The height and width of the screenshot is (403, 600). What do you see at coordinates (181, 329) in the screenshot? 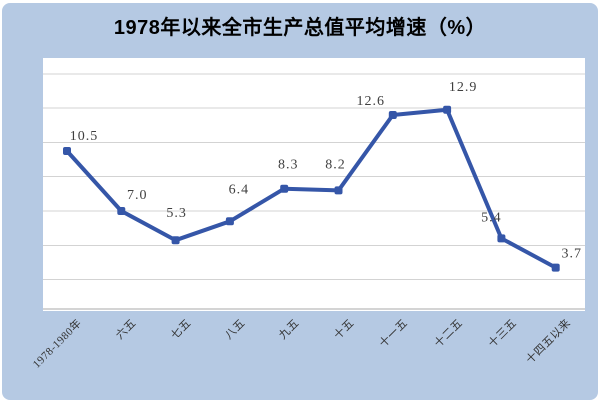
I see `x-axis-label: 七五` at bounding box center [181, 329].